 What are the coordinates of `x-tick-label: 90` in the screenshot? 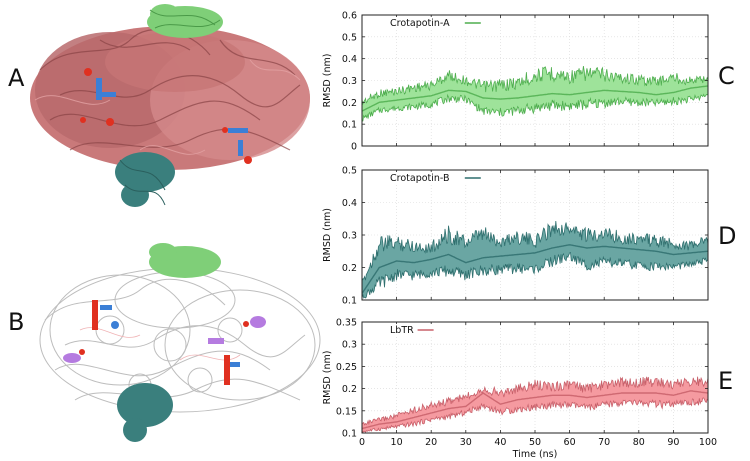 It's located at (673, 442).